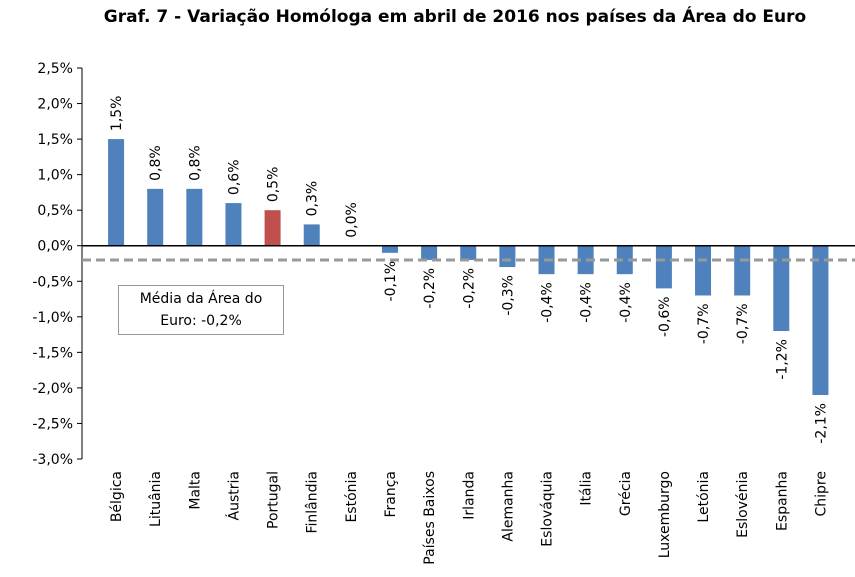 Image resolution: width=855 pixels, height=577 pixels. What do you see at coordinates (117, 114) in the screenshot?
I see `value-label: 1,5%` at bounding box center [117, 114].